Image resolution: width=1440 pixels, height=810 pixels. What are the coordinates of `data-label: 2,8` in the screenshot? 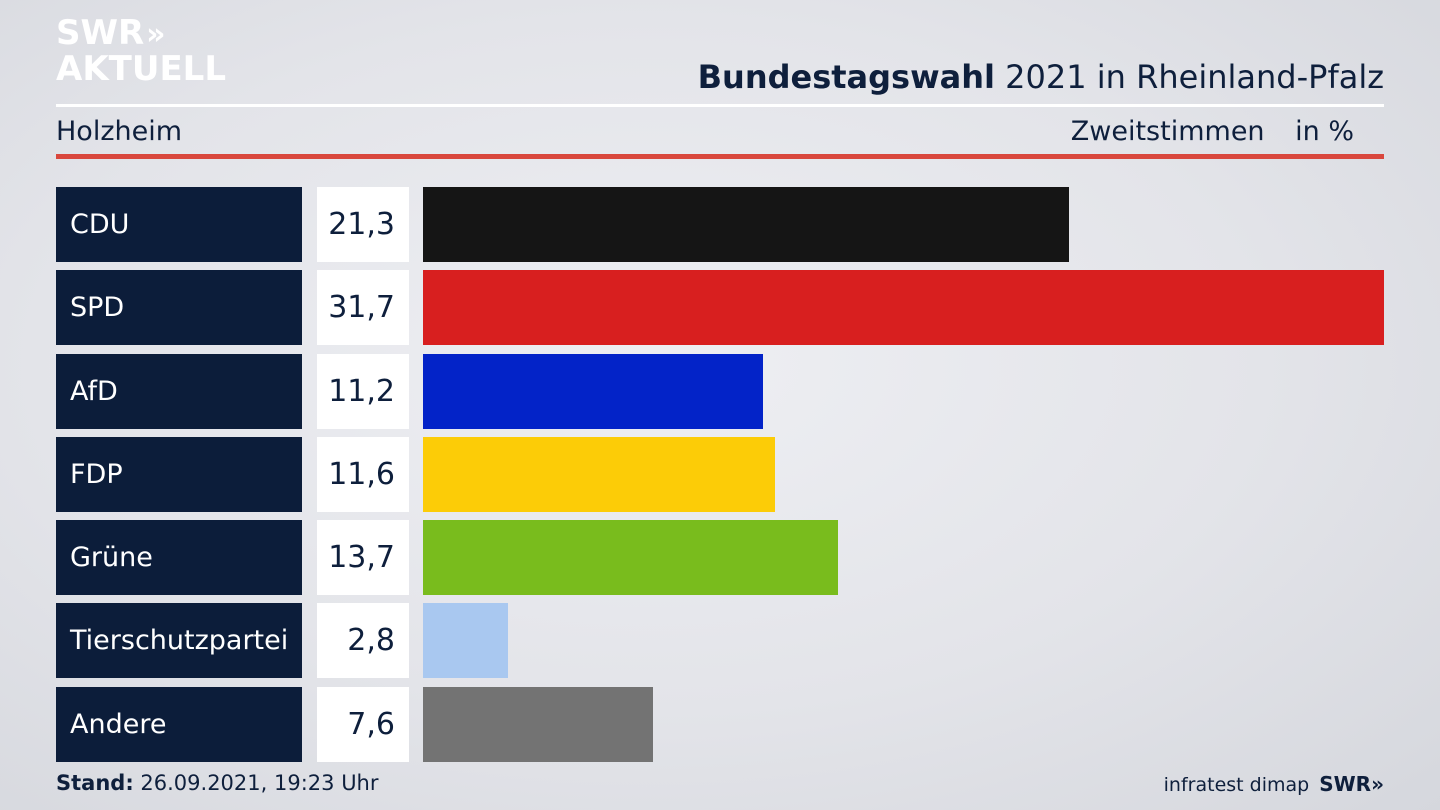 It's located at (363, 641).